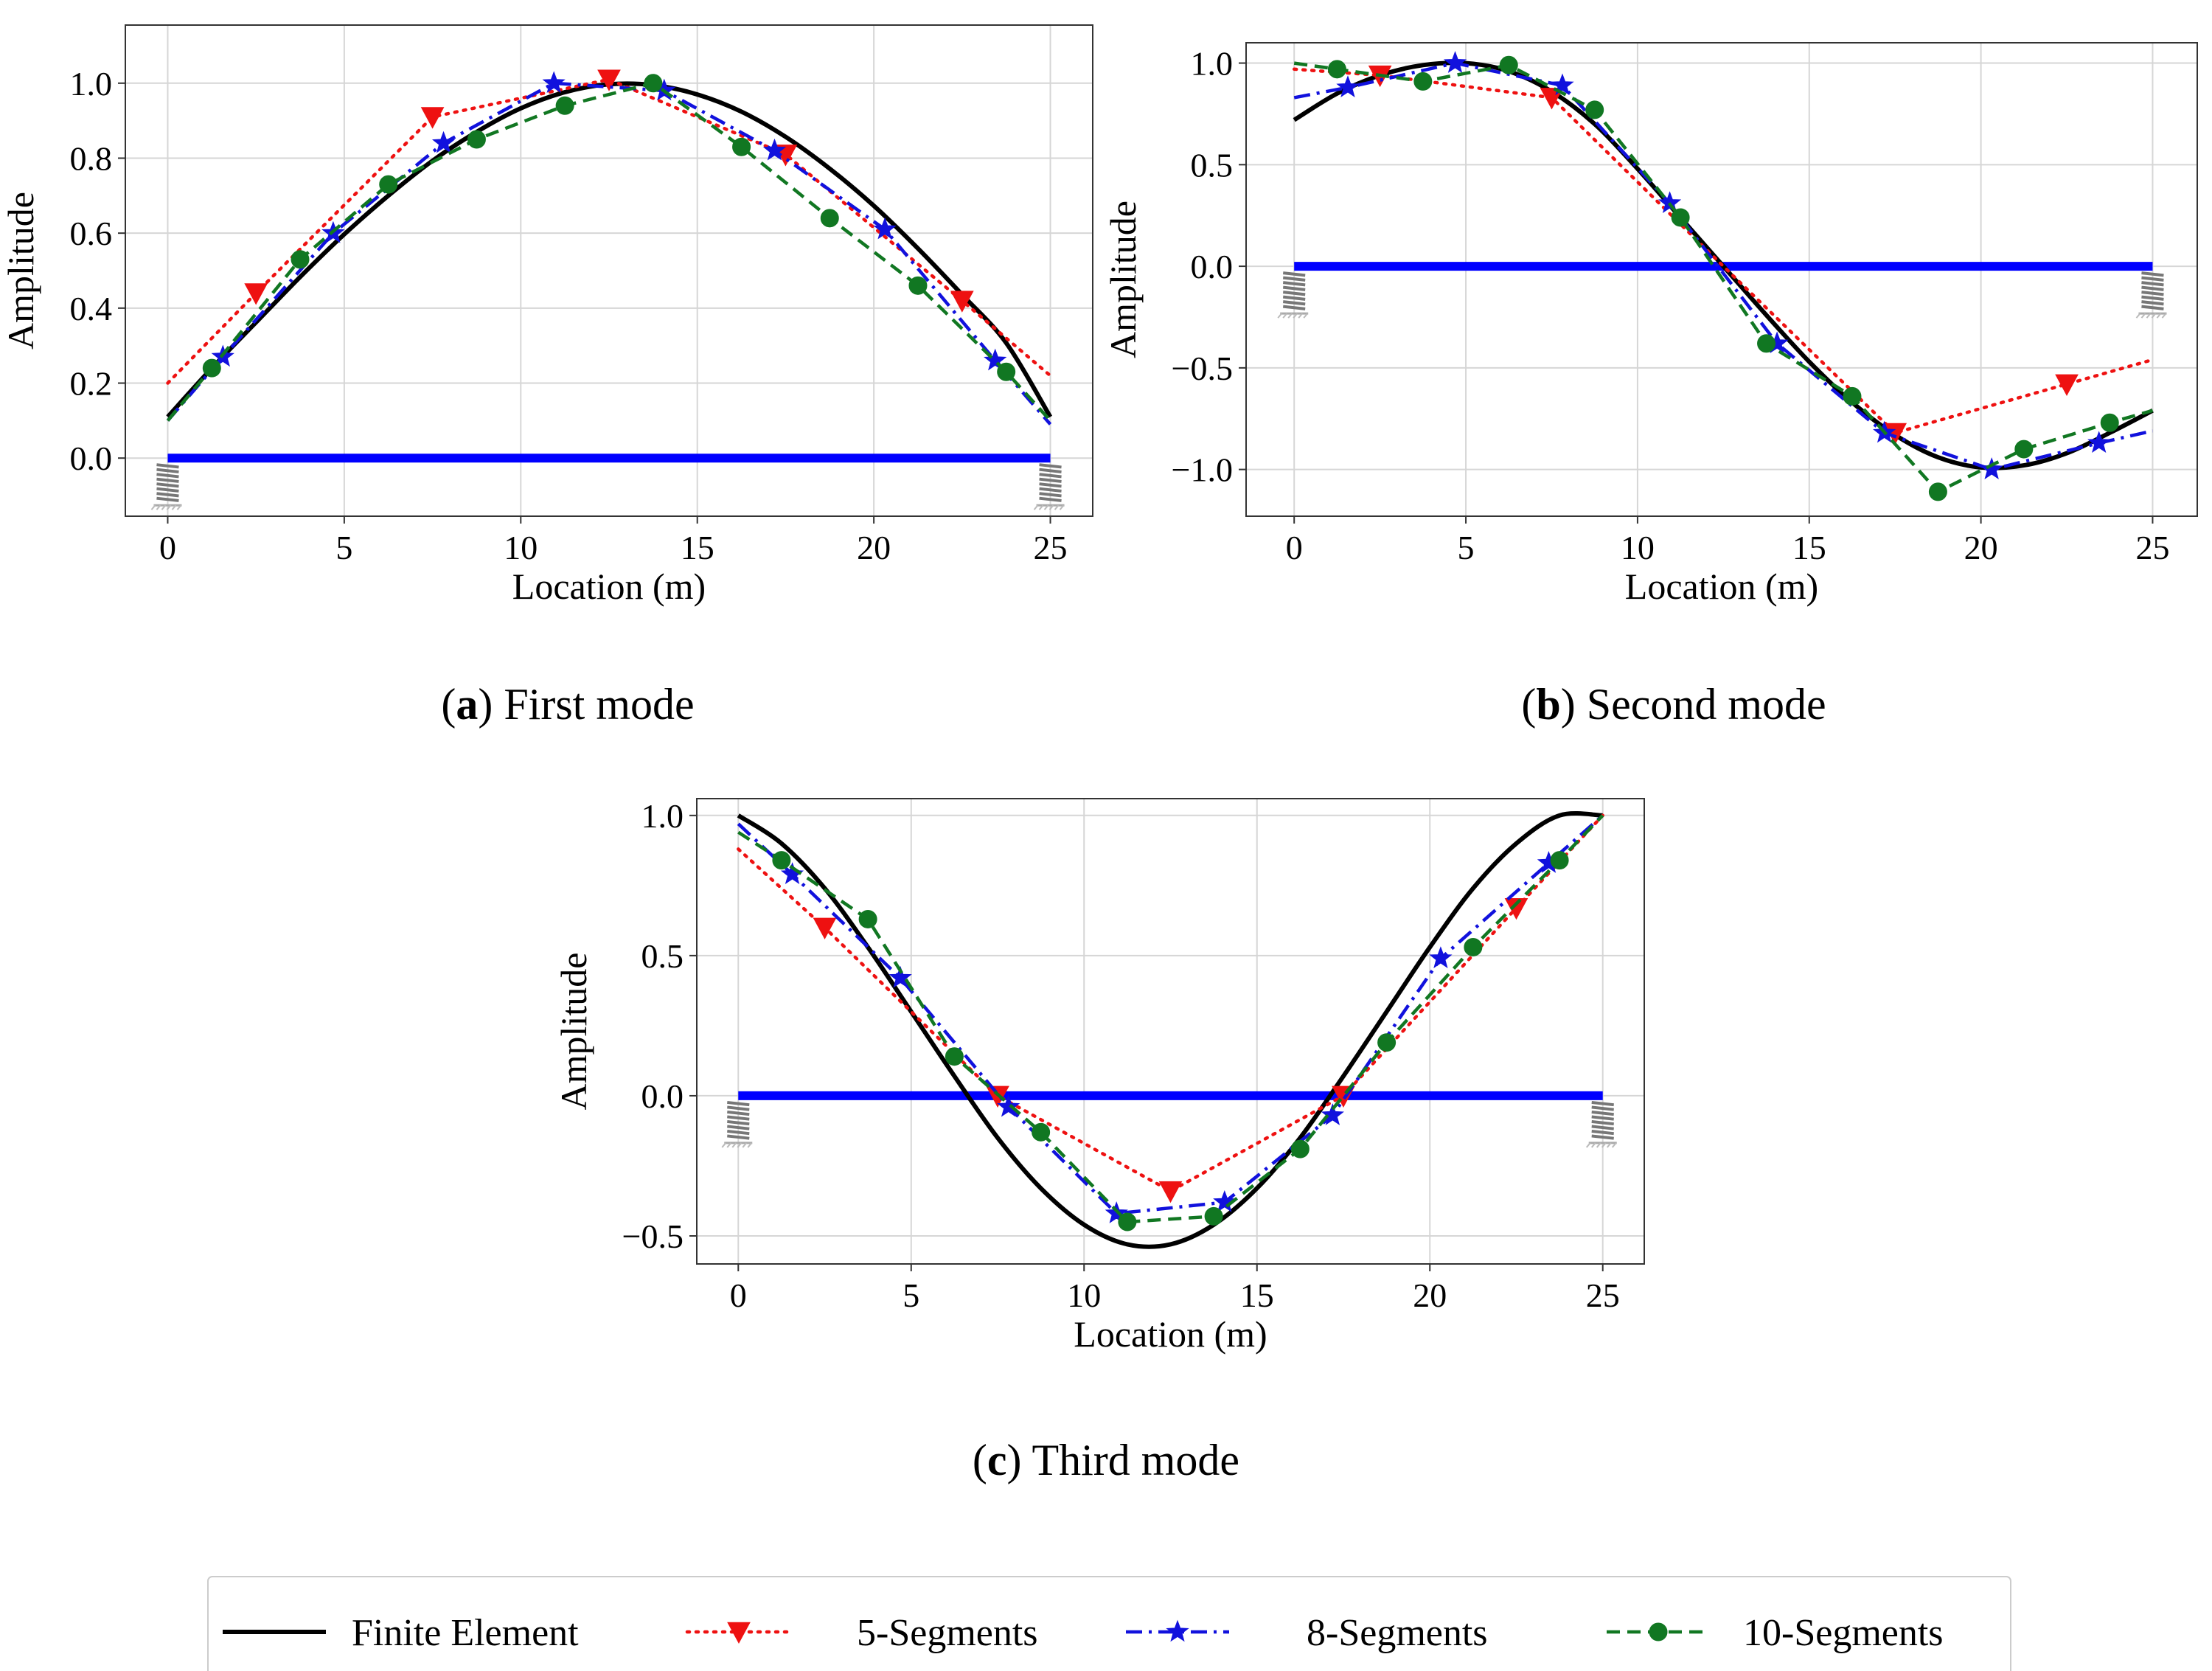 The height and width of the screenshot is (1671, 2212). Describe the element at coordinates (1397, 1633) in the screenshot. I see `legend-label: 8-Segments` at that location.